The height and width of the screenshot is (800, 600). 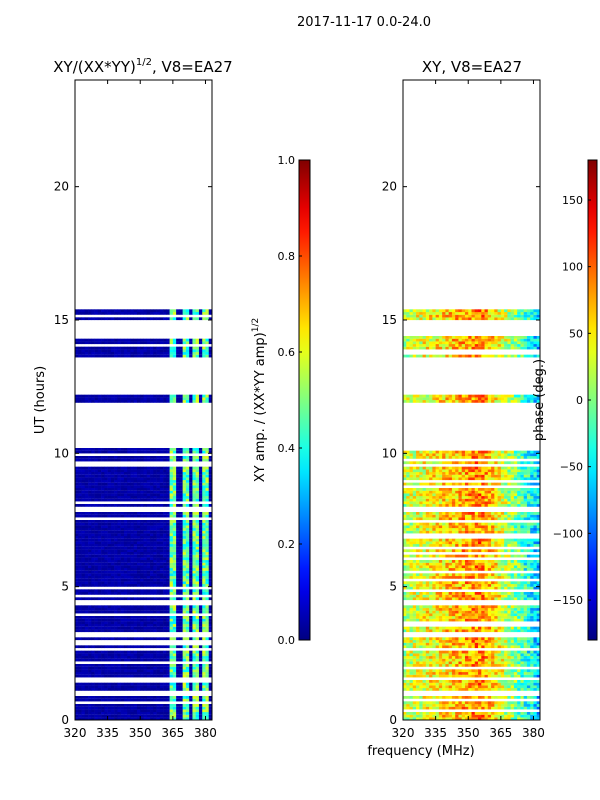 I want to click on amplitude-panel-title: XY/(XX*YY)1/2, V8=EA27, so click(x=142, y=66).